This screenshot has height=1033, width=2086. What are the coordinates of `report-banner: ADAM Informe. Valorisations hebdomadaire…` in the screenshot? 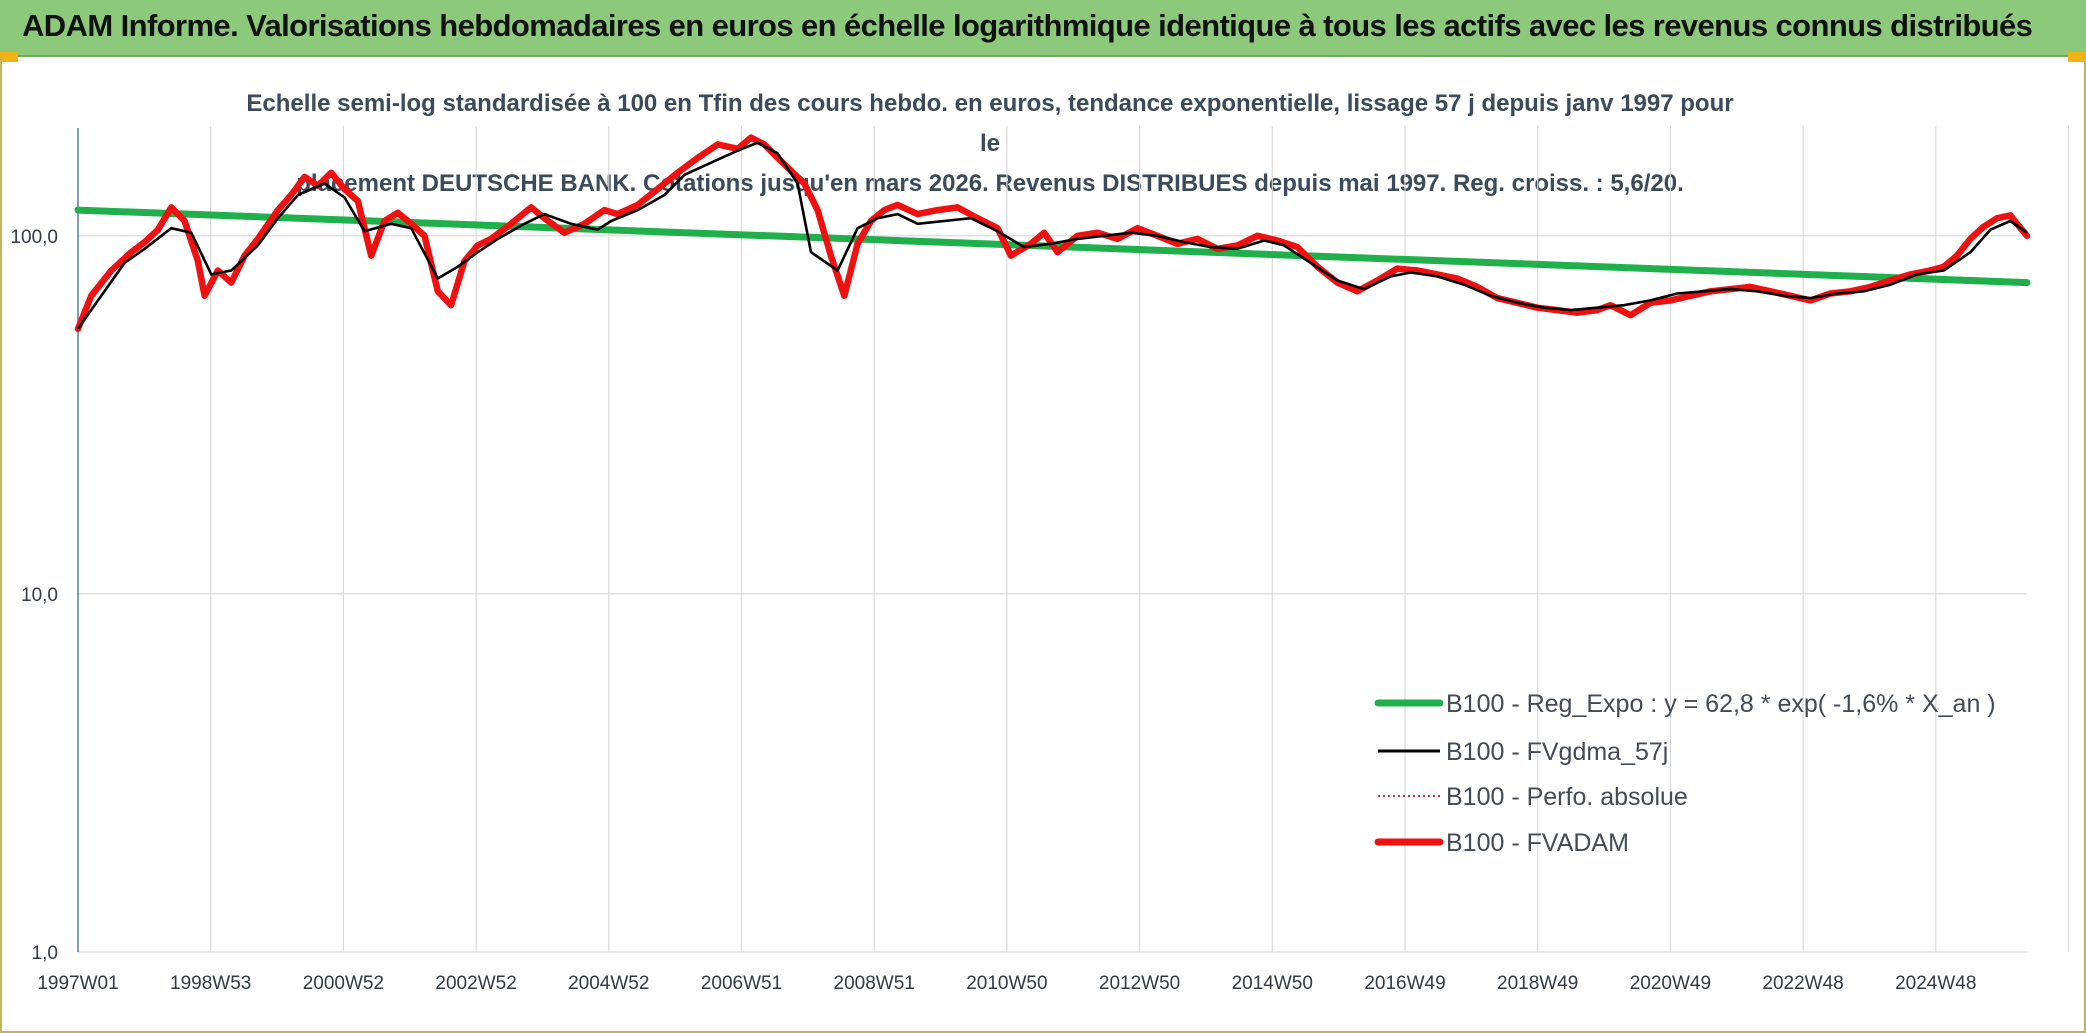 It's located at (1043, 28).